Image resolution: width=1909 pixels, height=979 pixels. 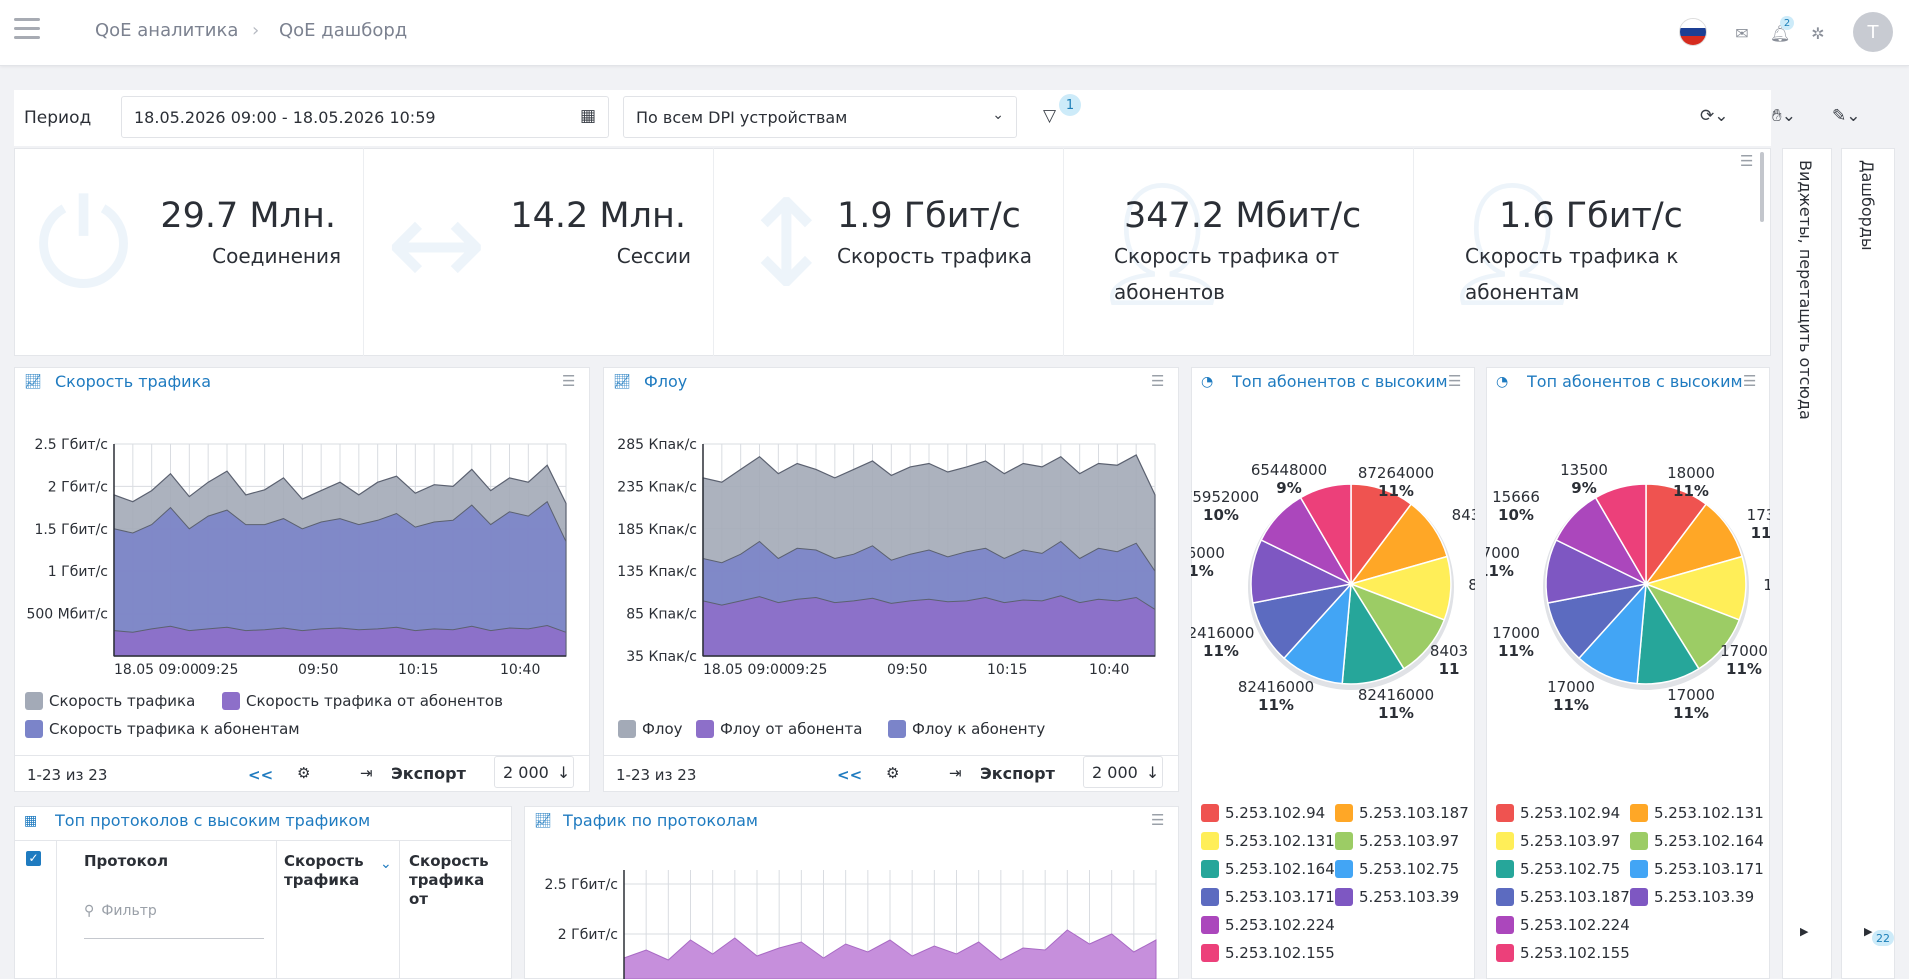 I want to click on col-speed-from-header: Скорость трафика от, so click(x=449, y=880).